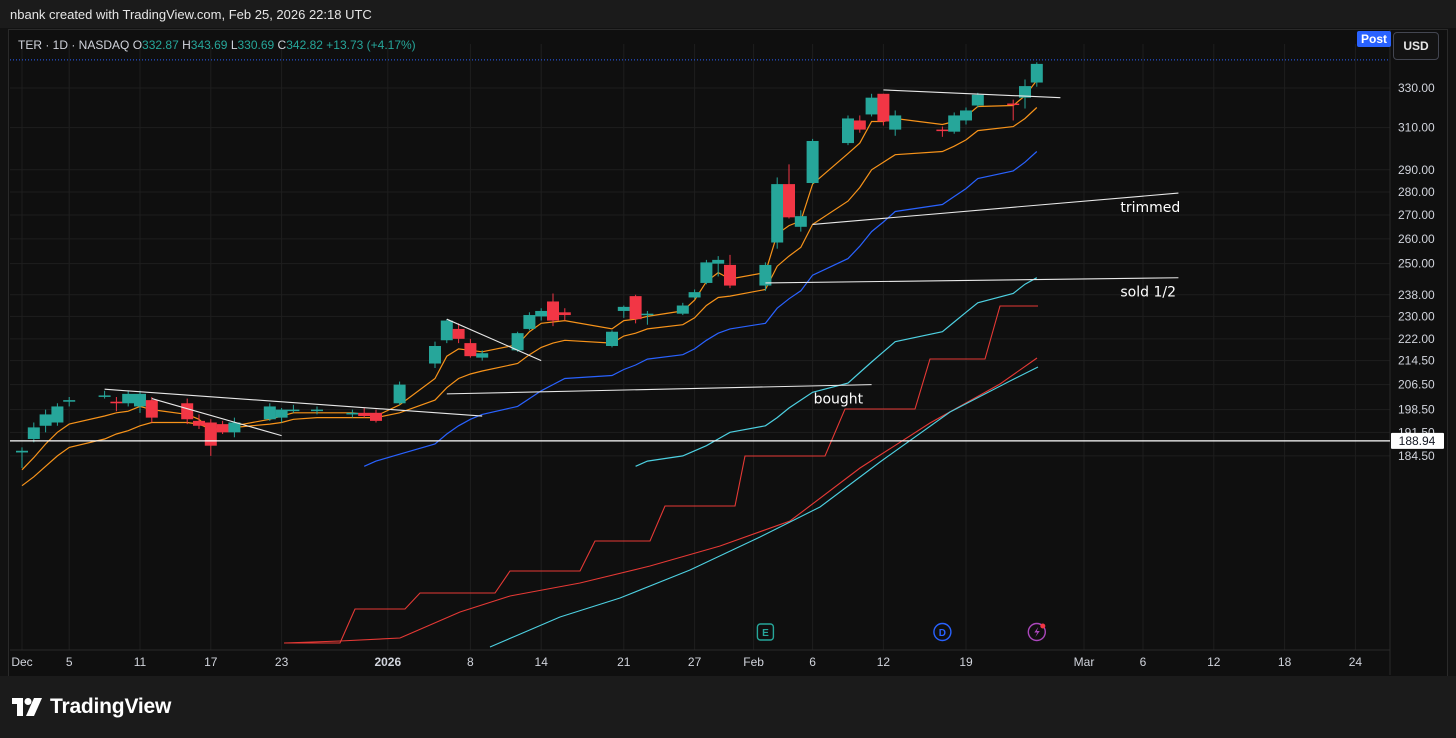 The image size is (1456, 738). I want to click on x-tick-label: 5, so click(69, 662).